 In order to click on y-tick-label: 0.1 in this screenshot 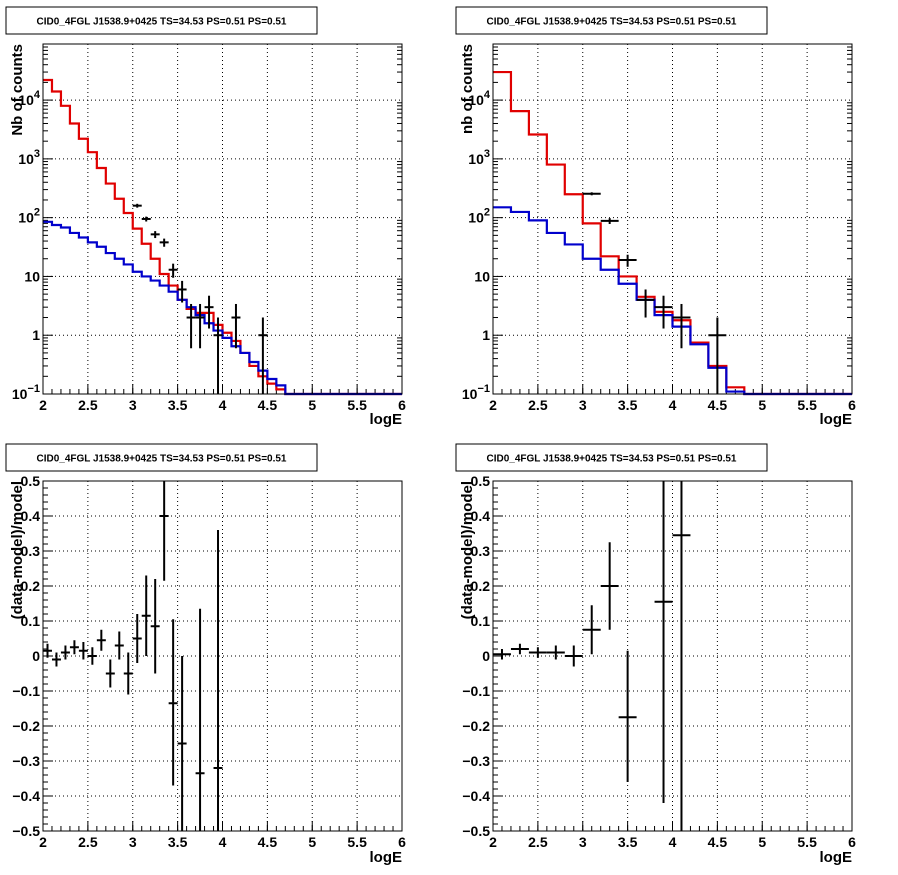, I will do `click(481, 621)`.